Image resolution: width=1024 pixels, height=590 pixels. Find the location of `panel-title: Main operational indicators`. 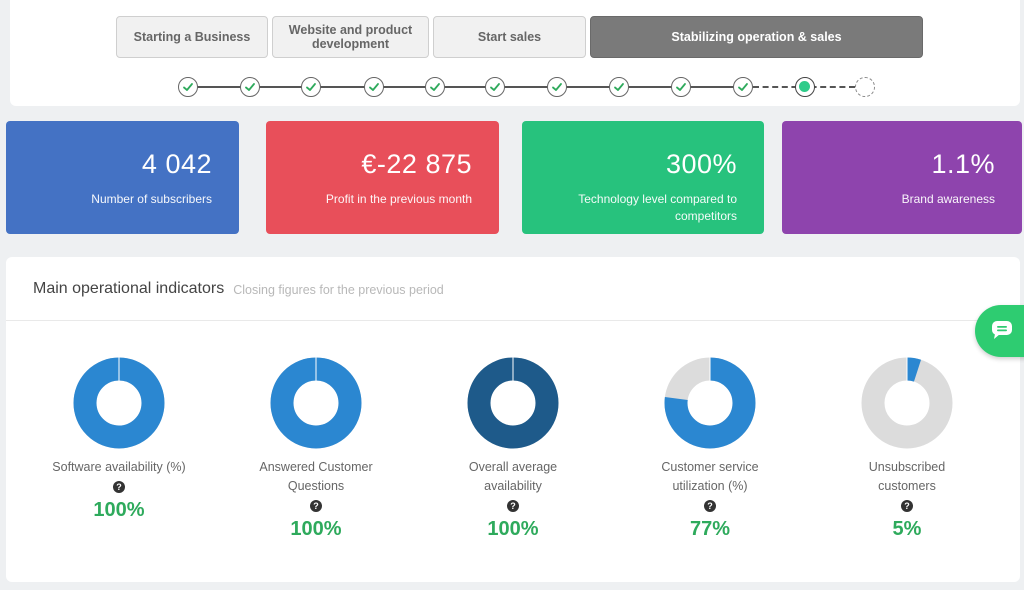

panel-title: Main operational indicators is located at coordinates (129, 288).